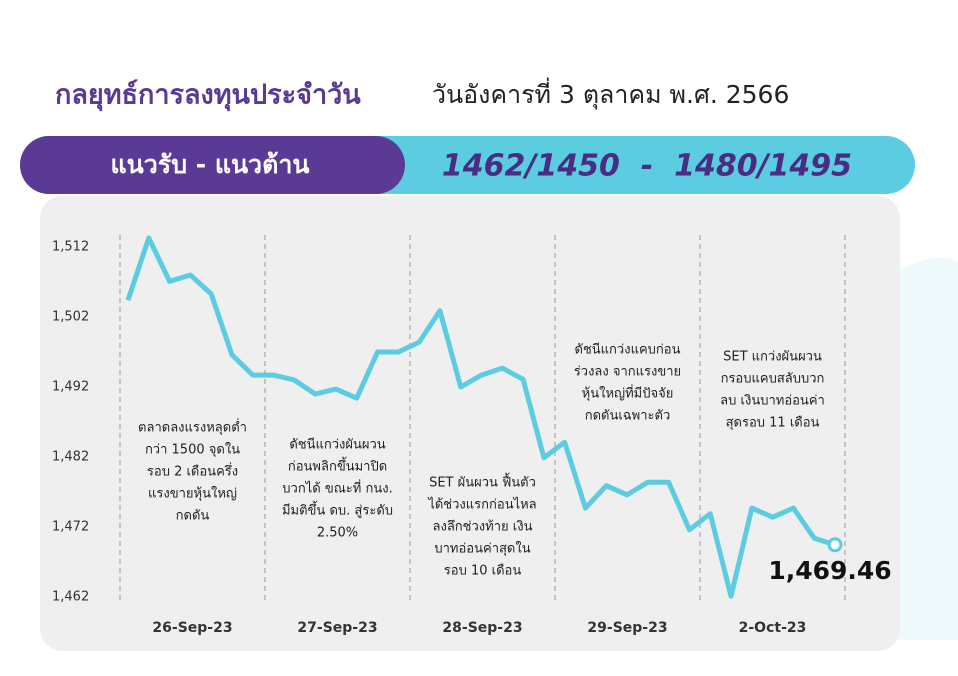 The width and height of the screenshot is (958, 676). What do you see at coordinates (628, 393) in the screenshot?
I see `annotation: หุ้นใหญ่ที่มีปัจจัย` at bounding box center [628, 393].